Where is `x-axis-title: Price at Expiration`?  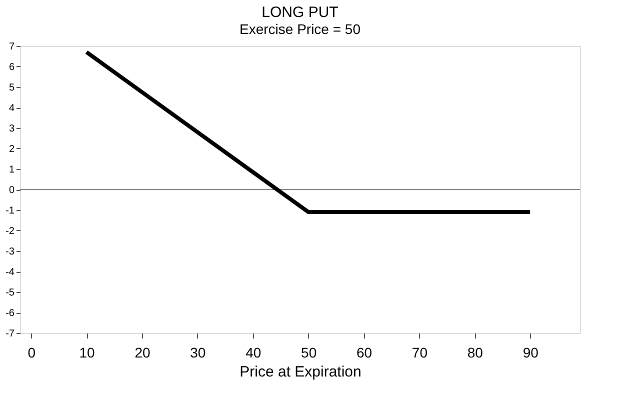
x-axis-title: Price at Expiration is located at coordinates (301, 372).